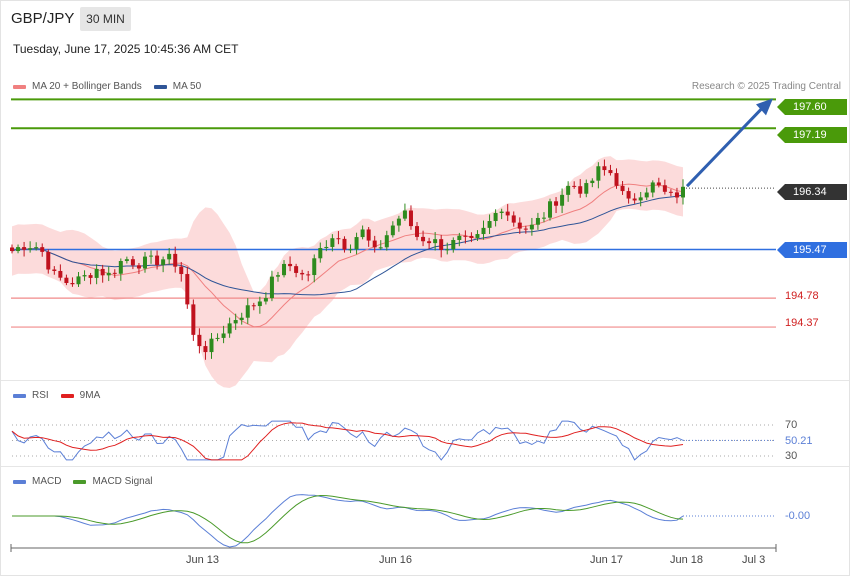 The height and width of the screenshot is (576, 850). What do you see at coordinates (347, 245) in the screenshot?
I see `ma50-line` at bounding box center [347, 245].